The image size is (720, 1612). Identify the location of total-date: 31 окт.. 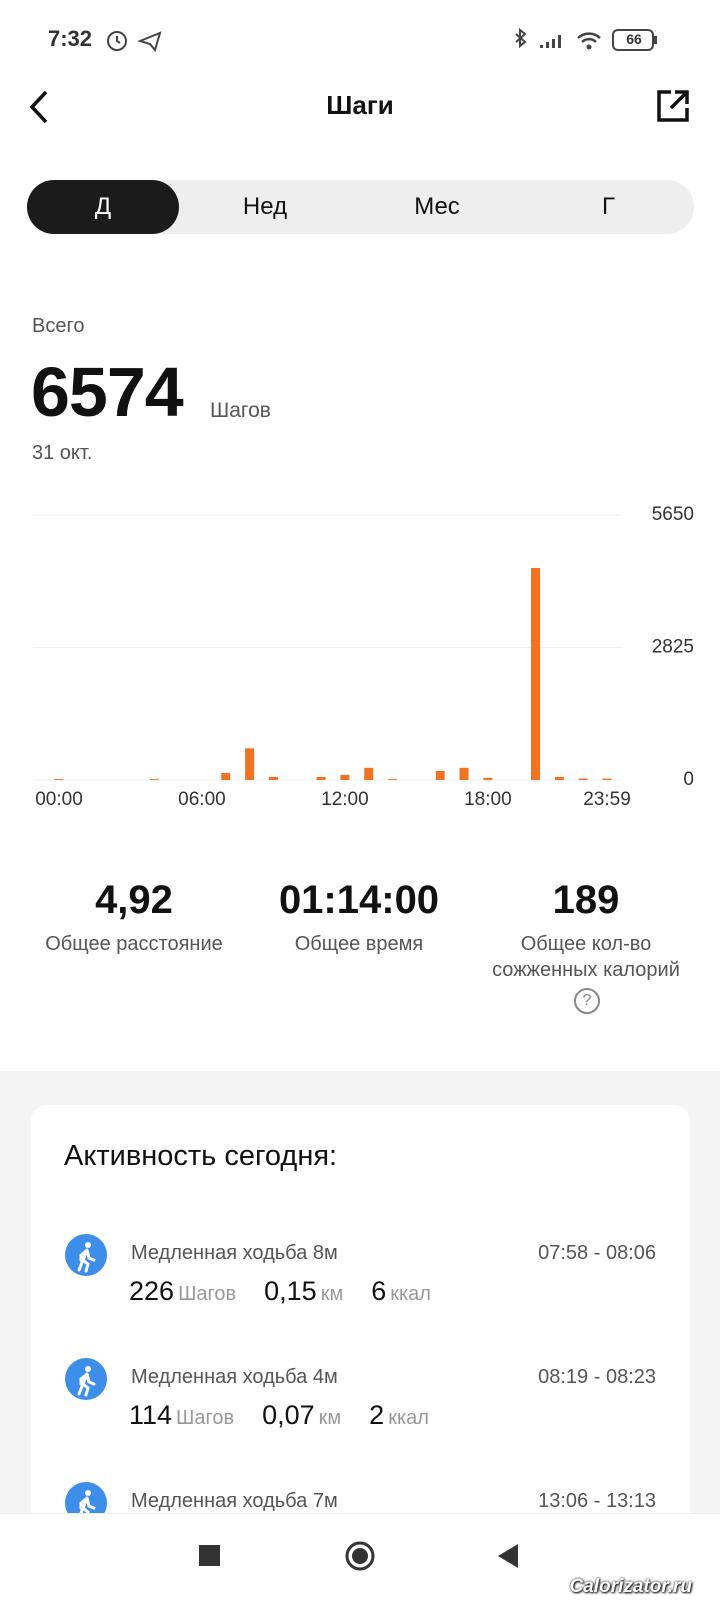
(62, 453).